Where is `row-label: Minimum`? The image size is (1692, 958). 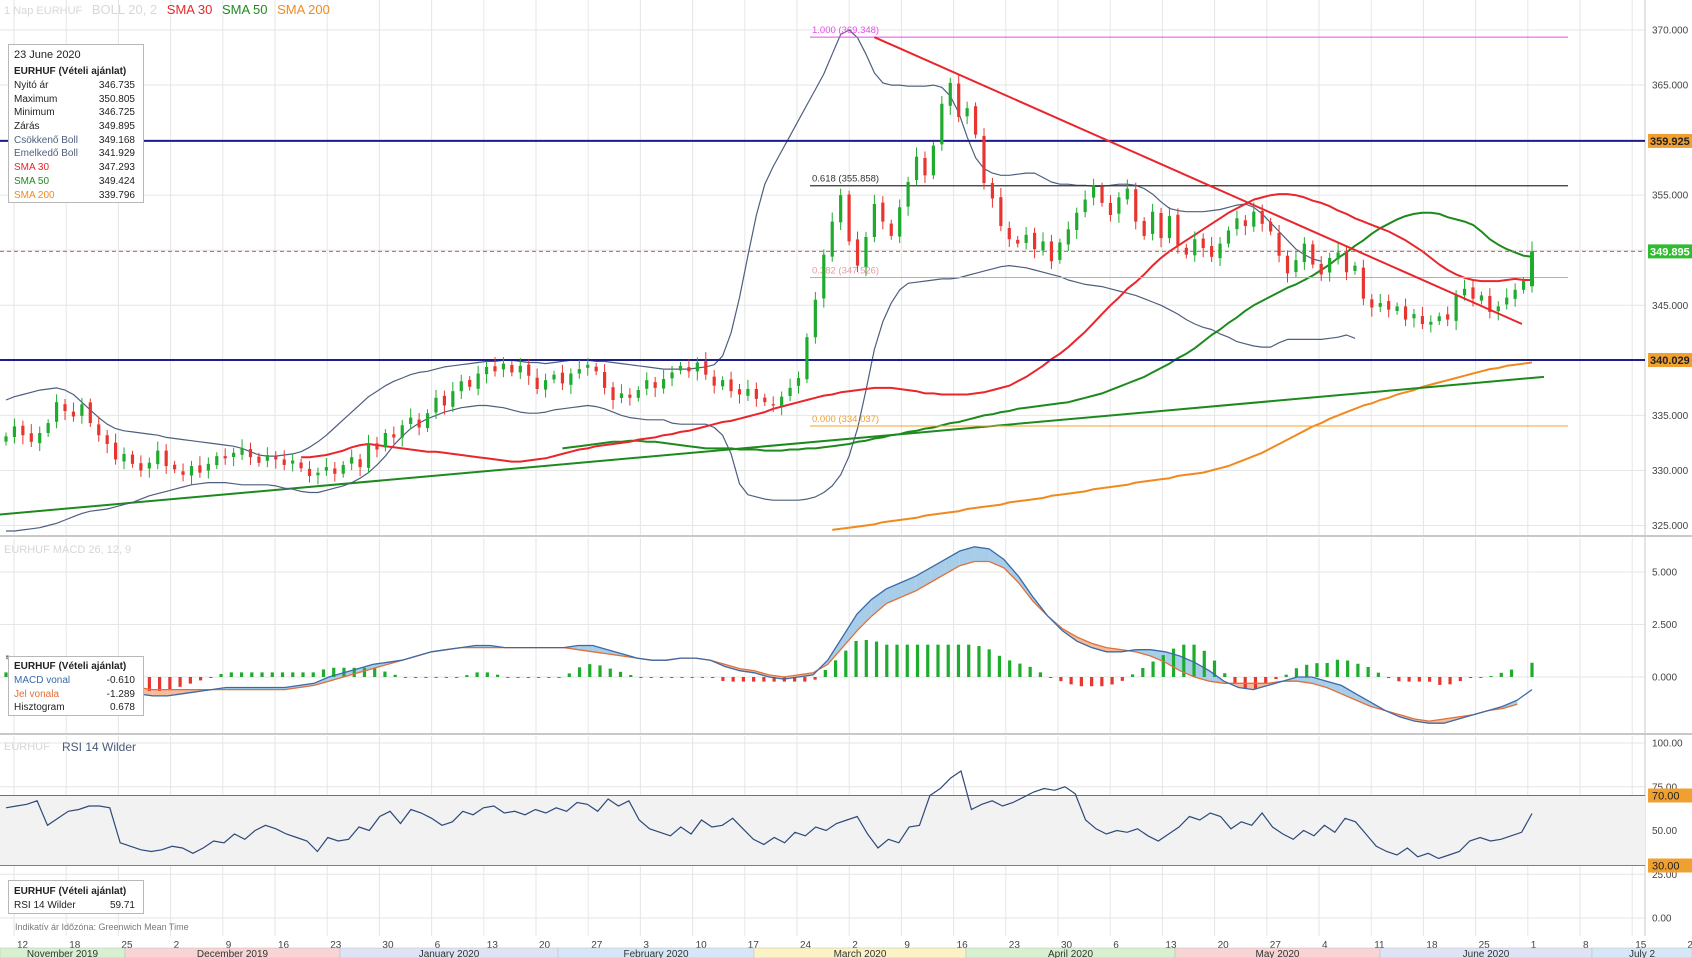 row-label: Minimum is located at coordinates (34, 113).